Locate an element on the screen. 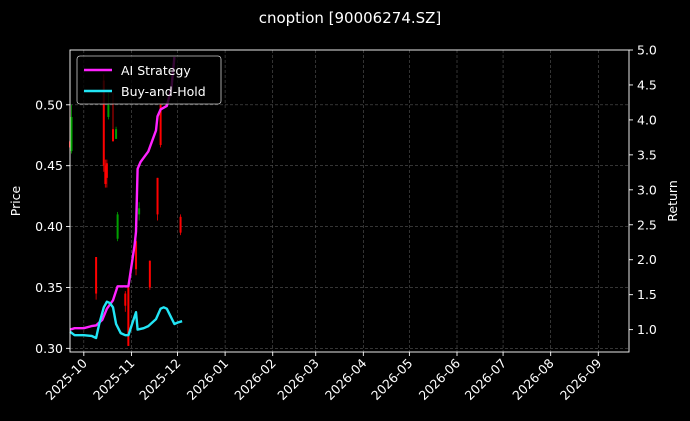 The height and width of the screenshot is (421, 690). chart-title: cnoption [90006274.SZ] is located at coordinates (350, 18).